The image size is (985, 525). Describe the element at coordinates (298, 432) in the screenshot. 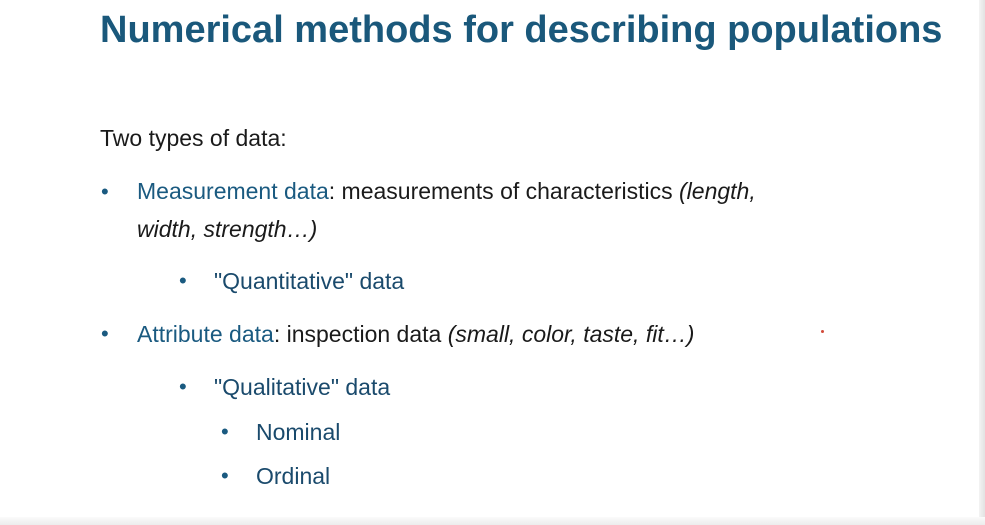

I see `list-item-nominal: Nominal` at that location.